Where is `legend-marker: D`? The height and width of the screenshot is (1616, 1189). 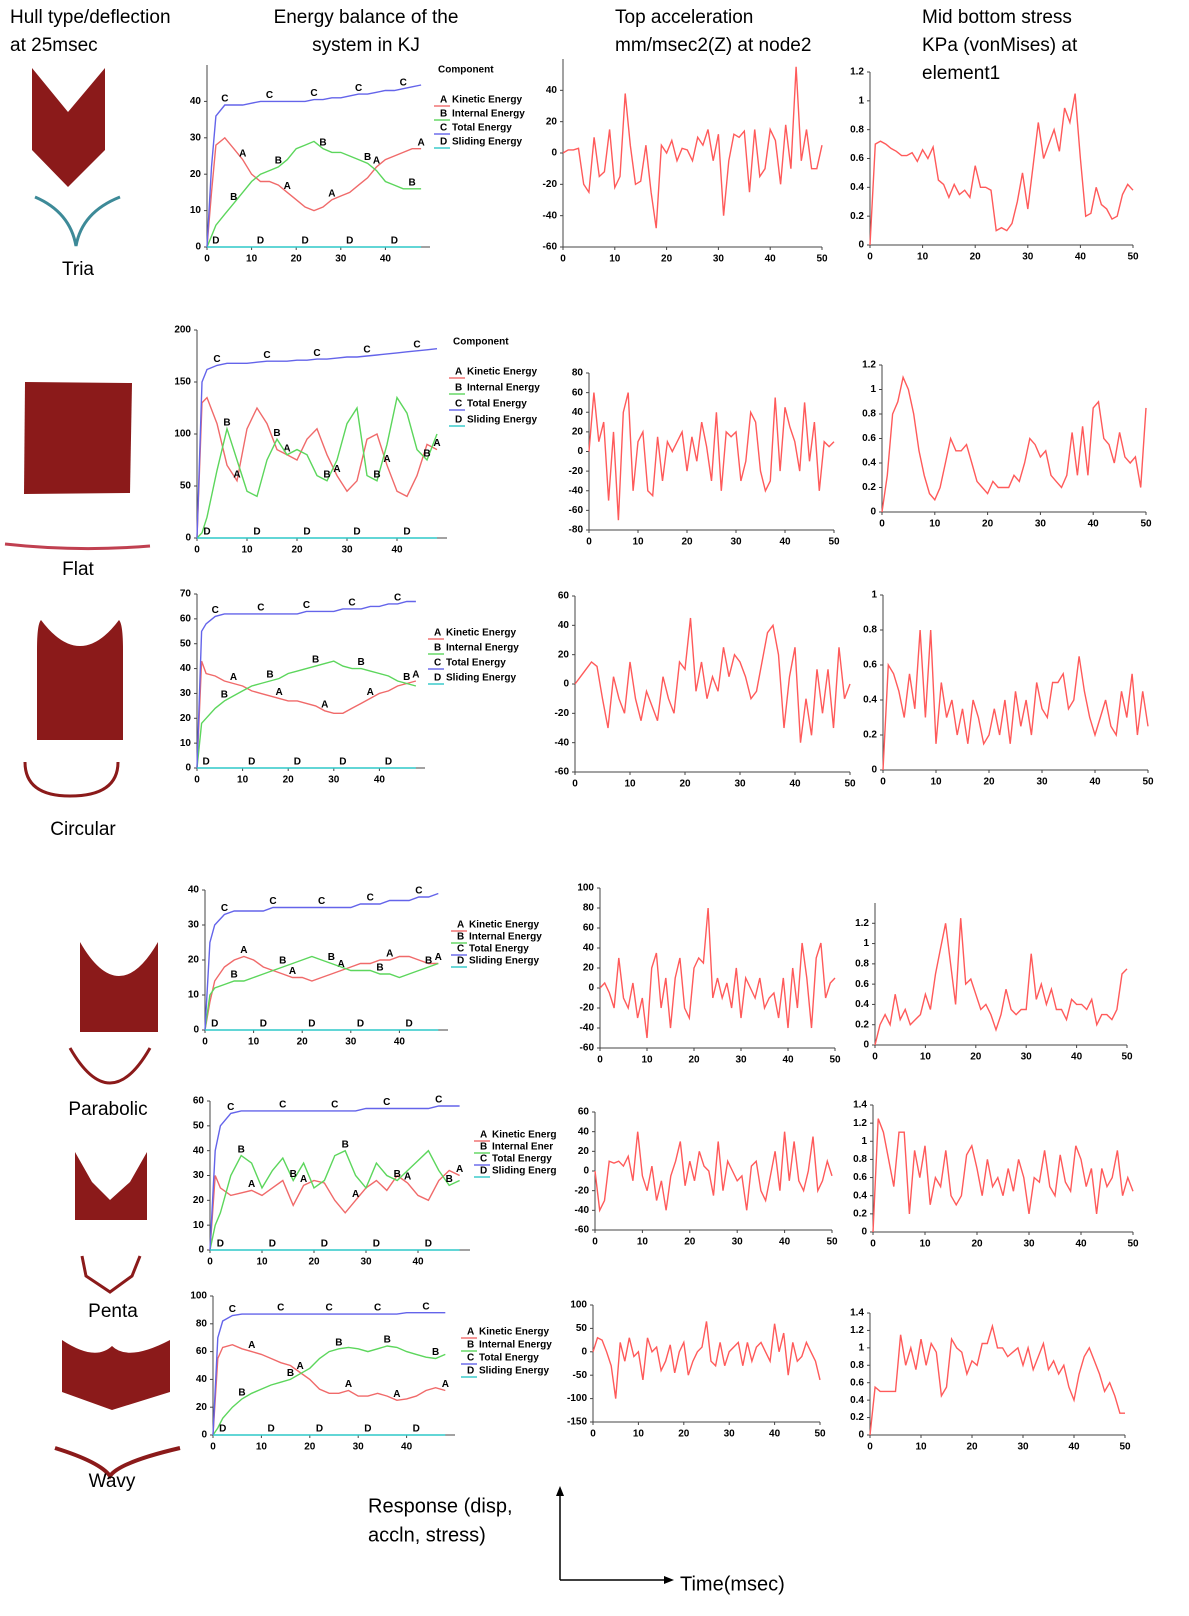
legend-marker: D is located at coordinates (483, 1171).